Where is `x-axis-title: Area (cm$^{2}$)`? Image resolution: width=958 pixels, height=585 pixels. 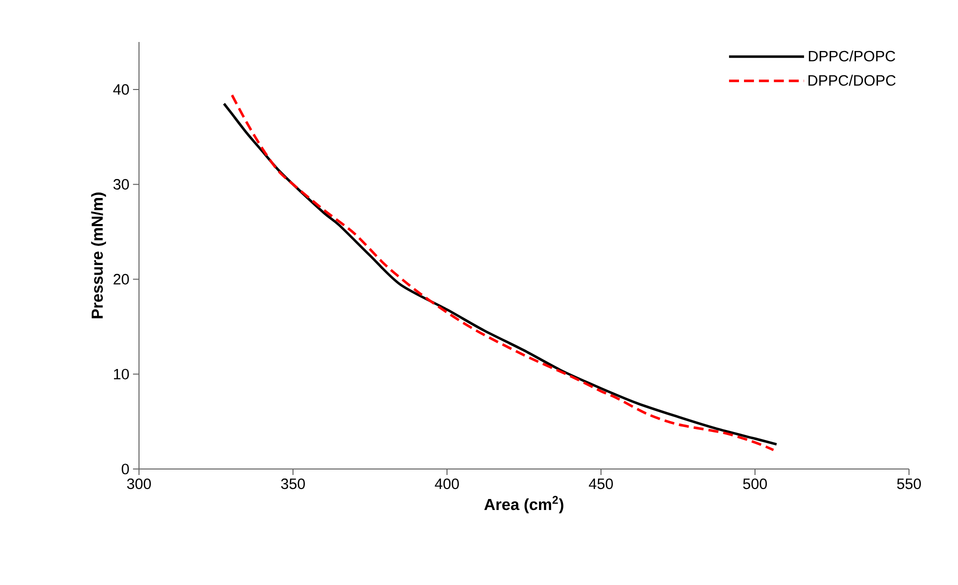 x-axis-title: Area (cm$^{2}$) is located at coordinates (524, 505).